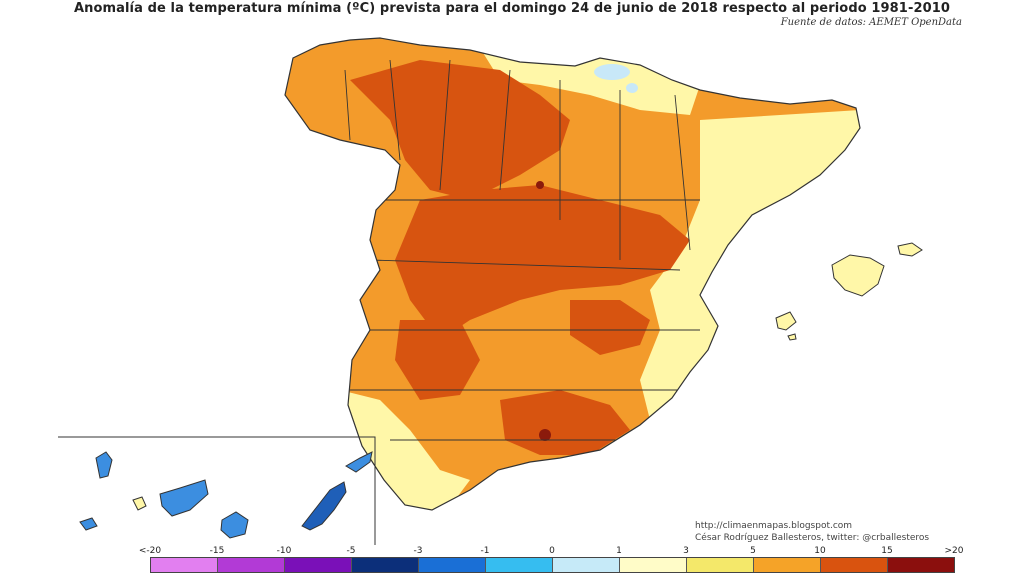  I want to click on island-la-gomera, so click(139, 503).